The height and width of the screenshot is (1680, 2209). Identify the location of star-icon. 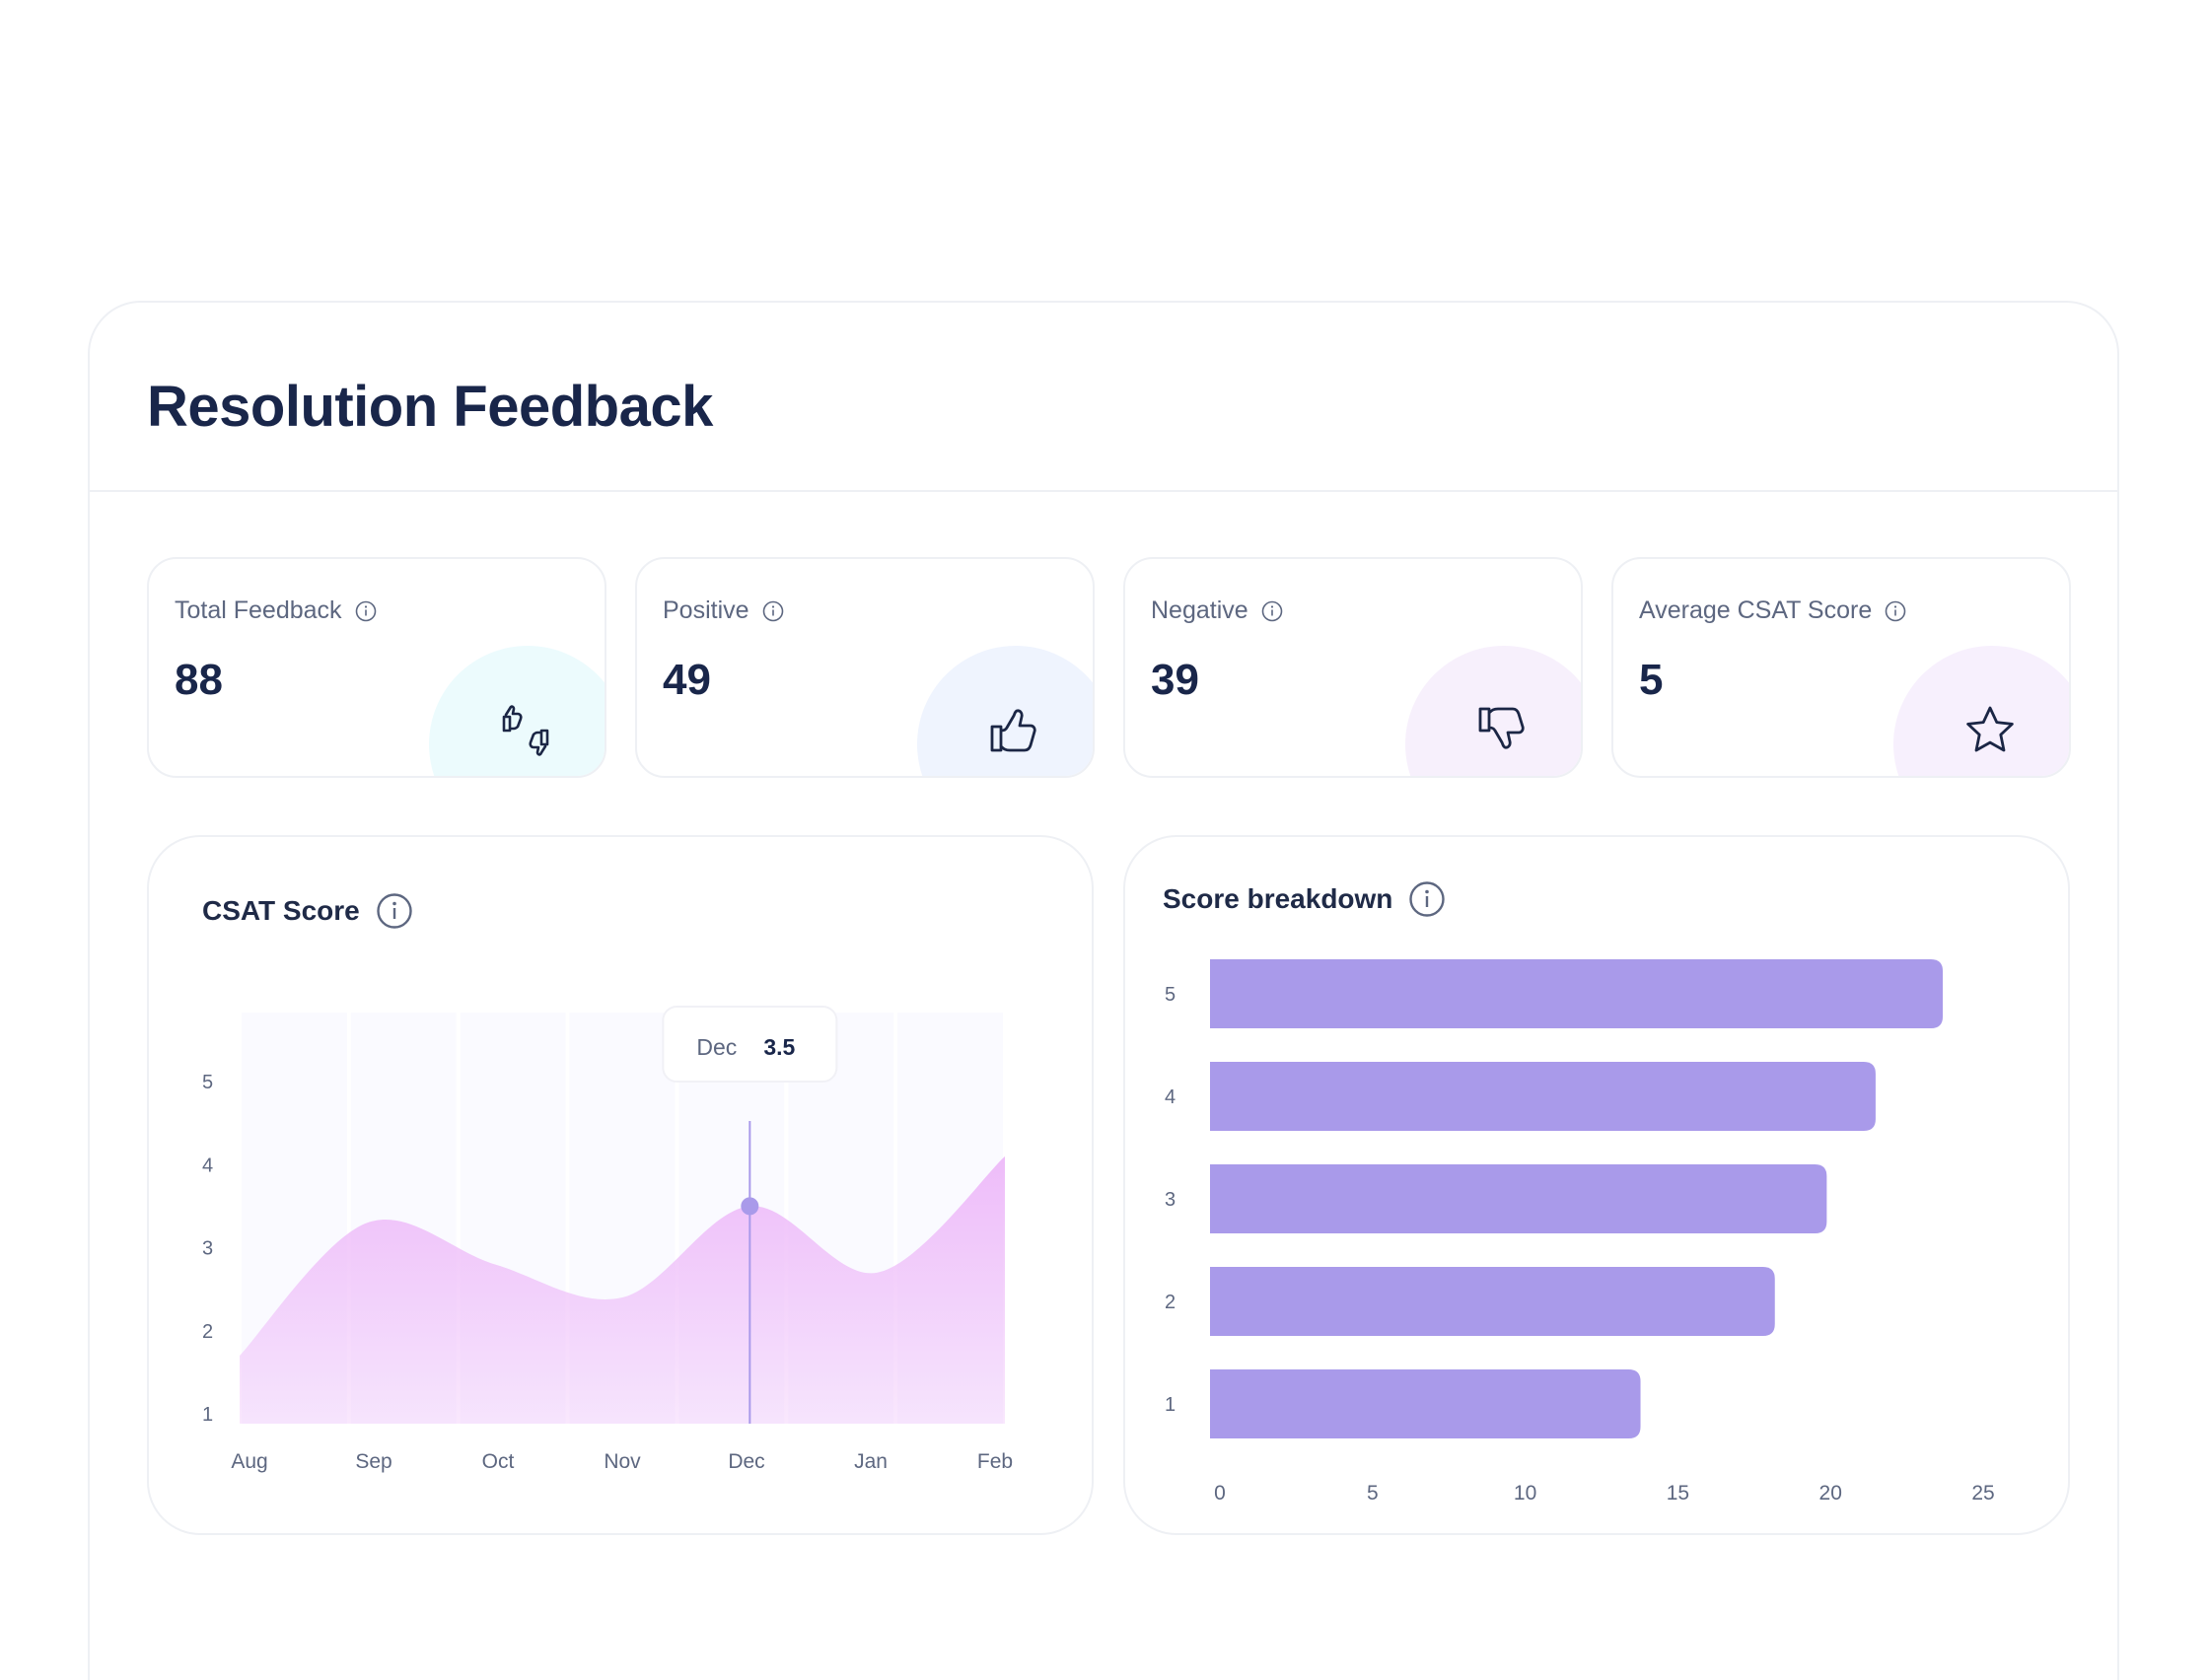
(1990, 729).